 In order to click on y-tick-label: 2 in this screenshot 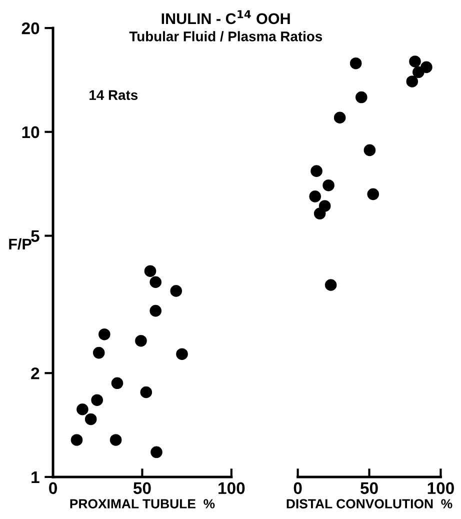, I will do `click(35, 373)`.